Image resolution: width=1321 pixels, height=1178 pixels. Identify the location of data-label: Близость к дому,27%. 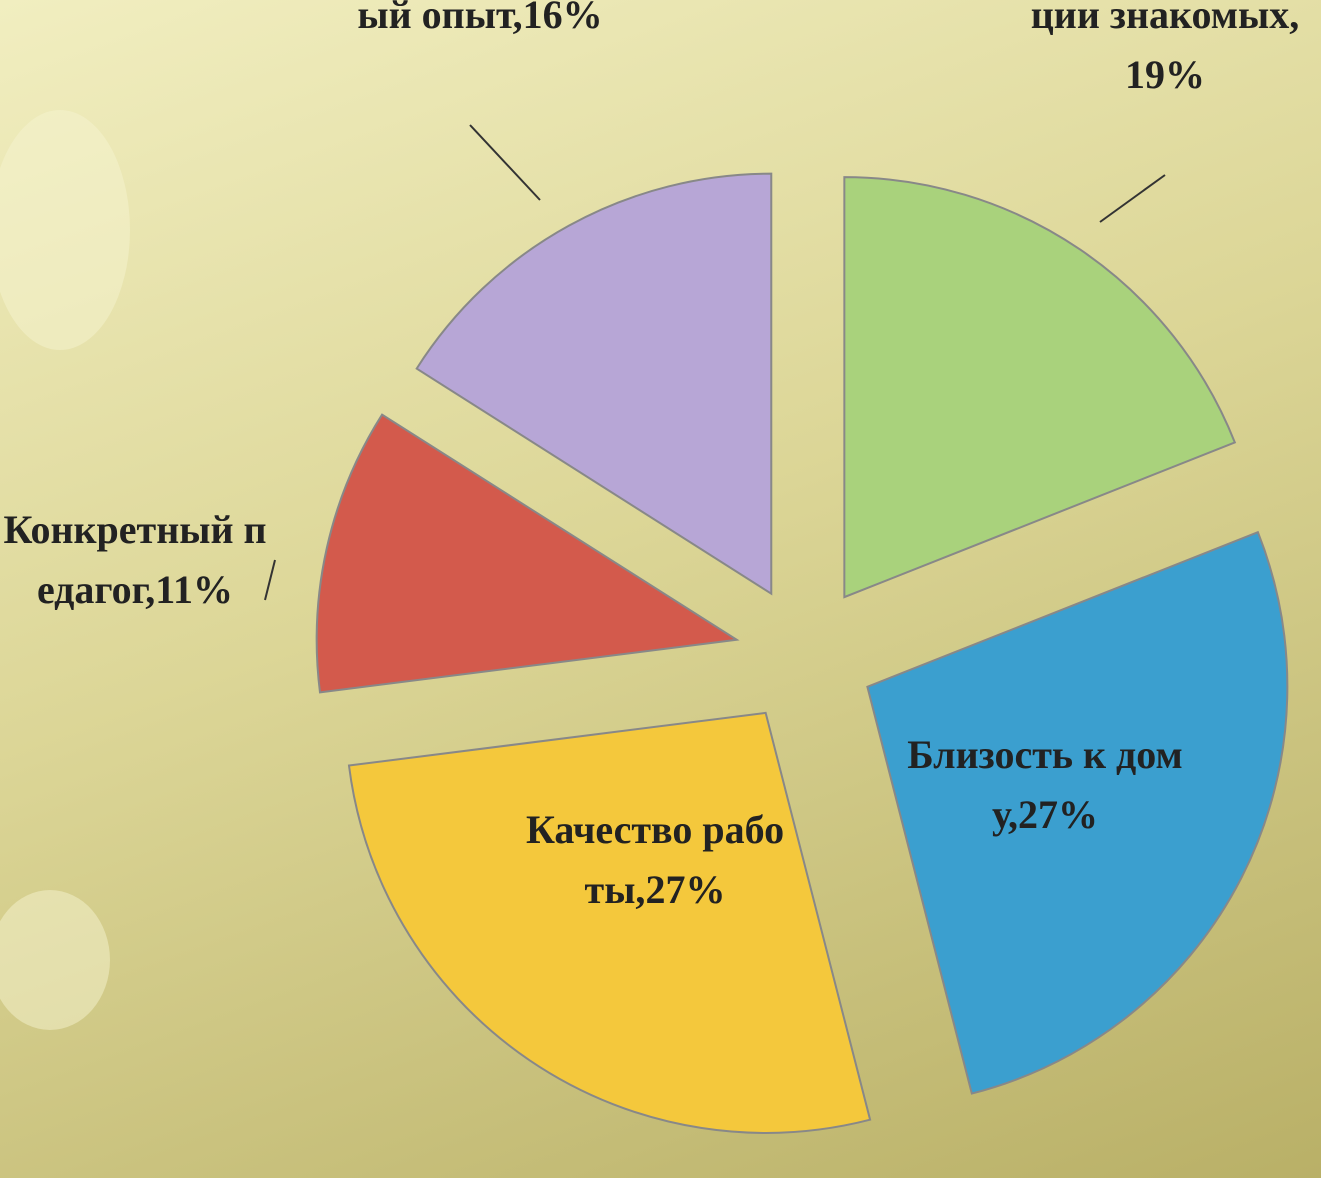
(1045, 785).